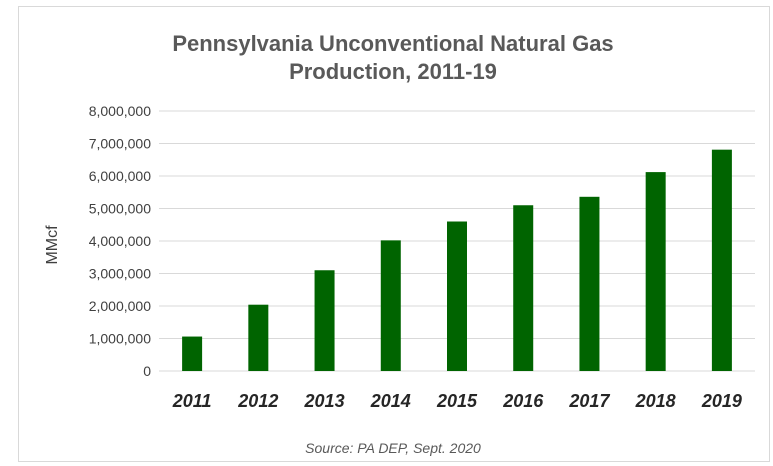 The height and width of the screenshot is (466, 773). What do you see at coordinates (120, 339) in the screenshot?
I see `y-tick-label: 1,000,000` at bounding box center [120, 339].